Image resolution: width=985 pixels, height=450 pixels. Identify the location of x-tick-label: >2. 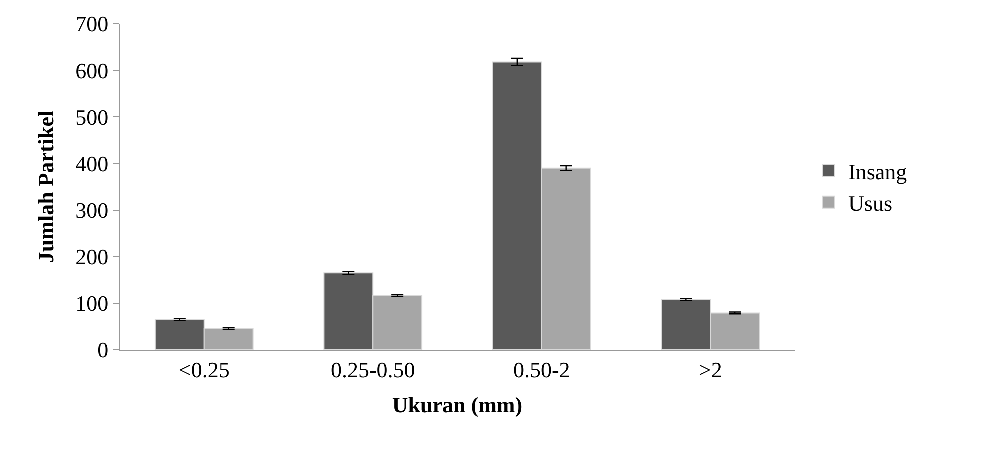
(710, 369).